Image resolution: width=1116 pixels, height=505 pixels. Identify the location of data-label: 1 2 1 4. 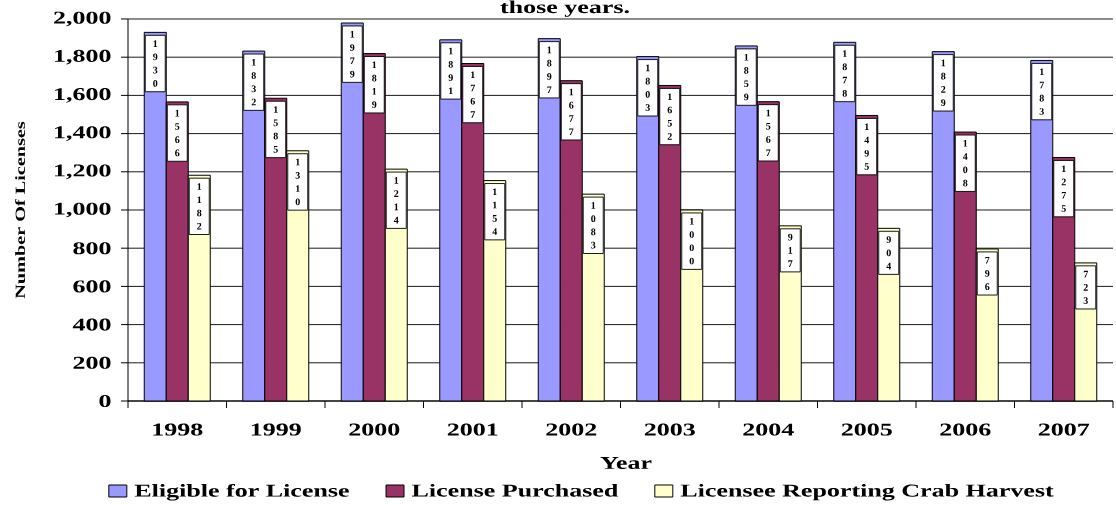
(396, 200).